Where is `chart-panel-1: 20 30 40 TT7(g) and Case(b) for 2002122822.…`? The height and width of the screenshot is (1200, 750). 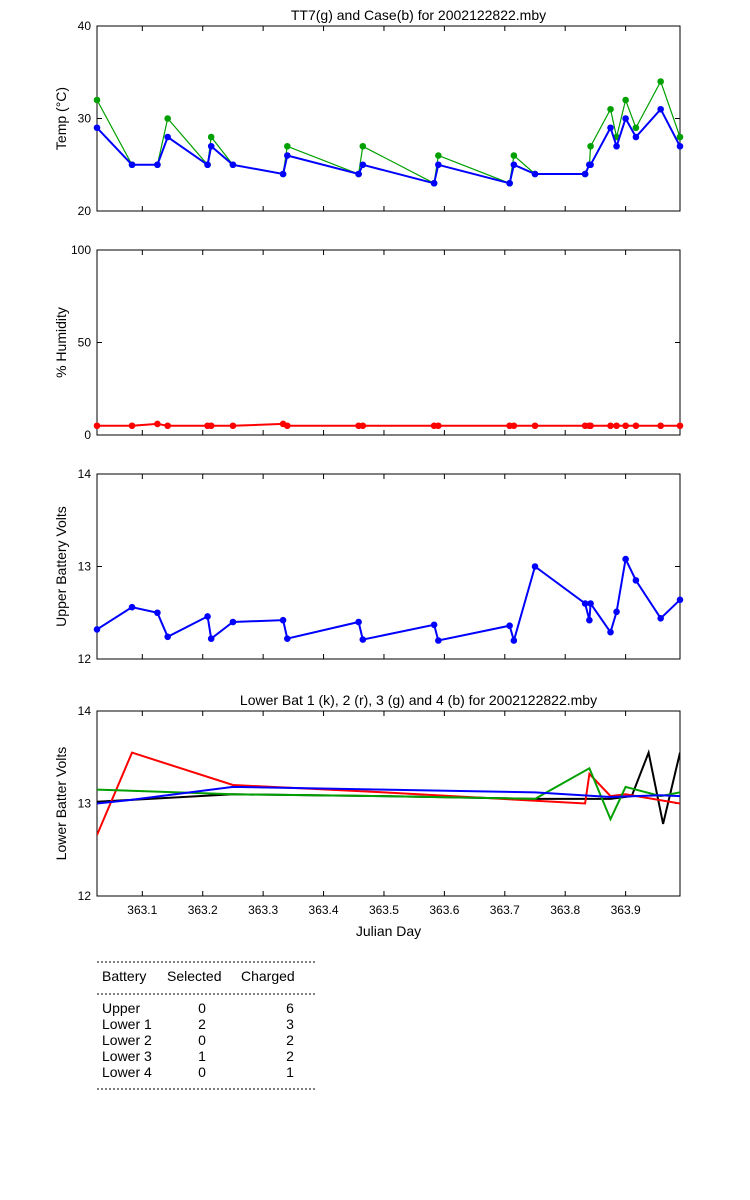 chart-panel-1: 20 30 40 TT7(g) and Case(b) for 2002122822.… is located at coordinates (368, 112).